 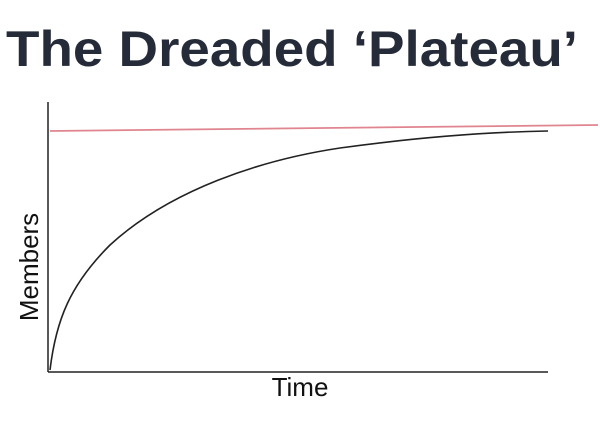 I want to click on y-axis-label: Members, so click(x=29, y=267).